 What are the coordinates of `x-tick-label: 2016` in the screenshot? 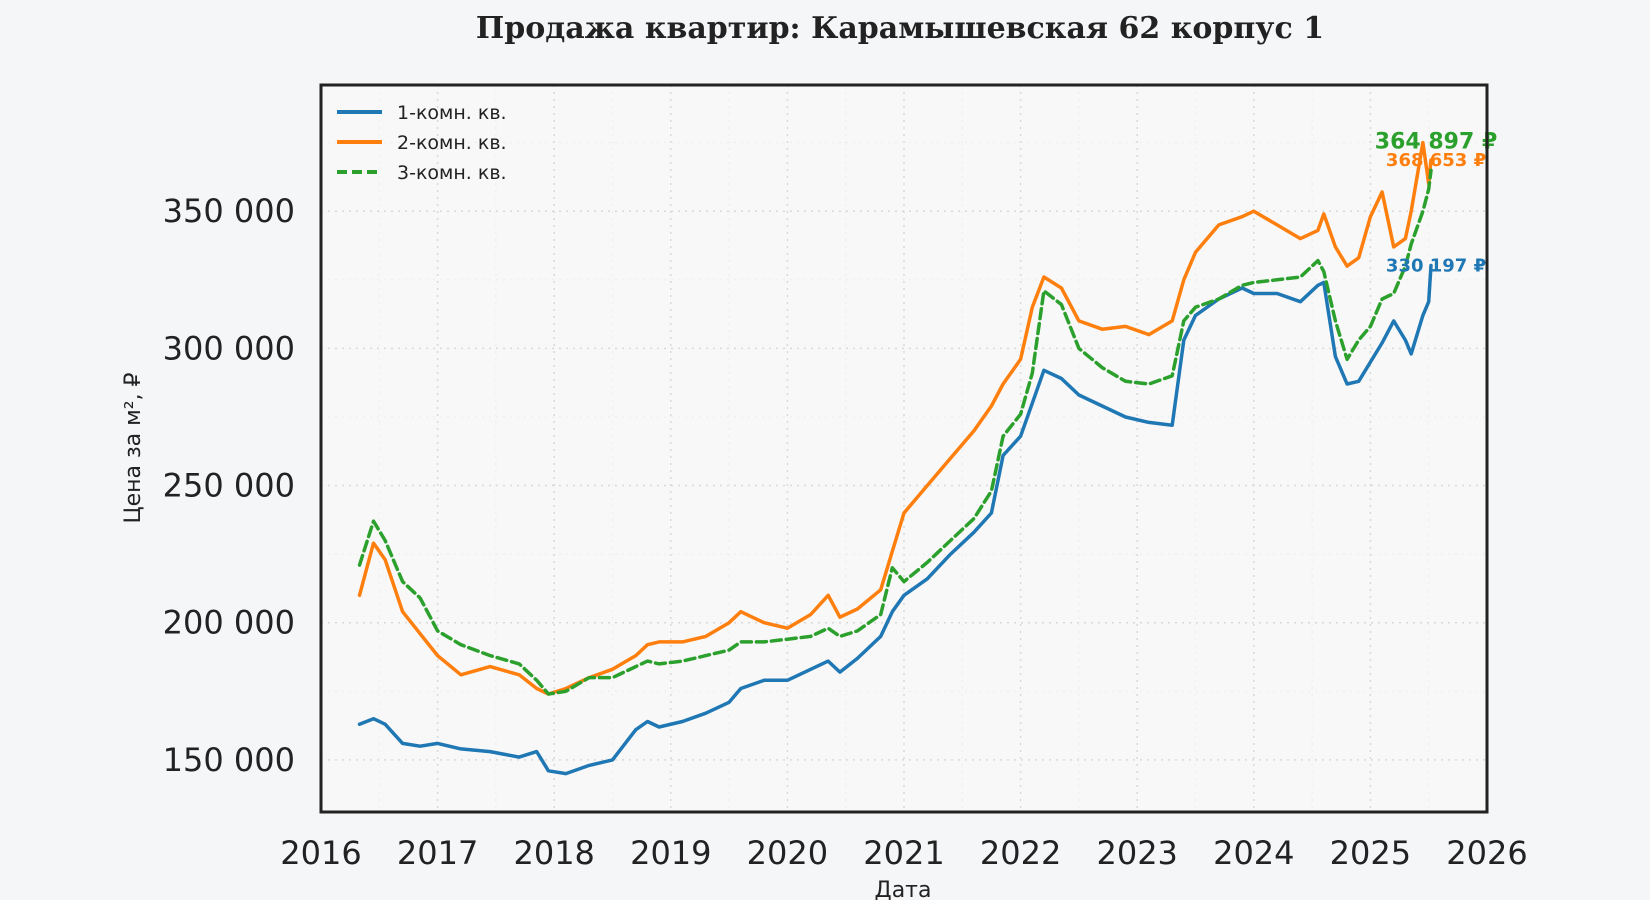 It's located at (320, 853).